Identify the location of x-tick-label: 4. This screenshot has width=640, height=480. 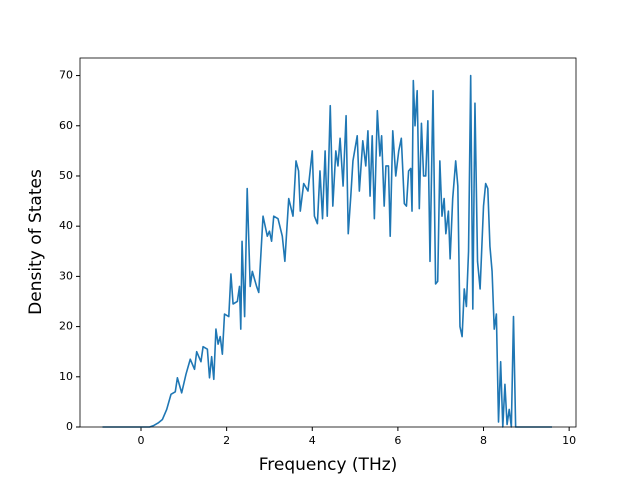
(312, 440).